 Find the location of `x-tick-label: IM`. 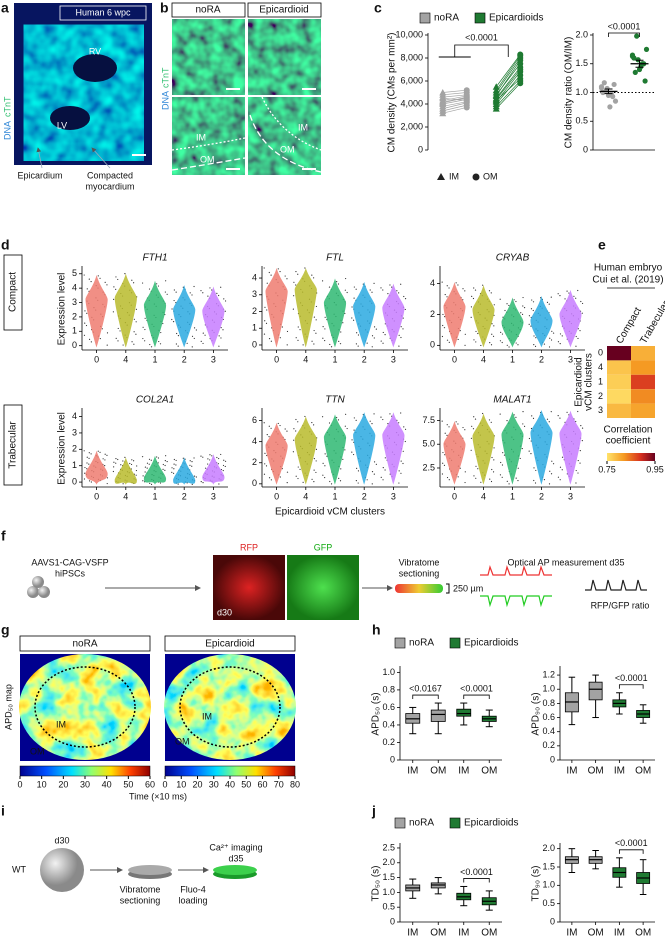

x-tick-label: IM is located at coordinates (619, 771).